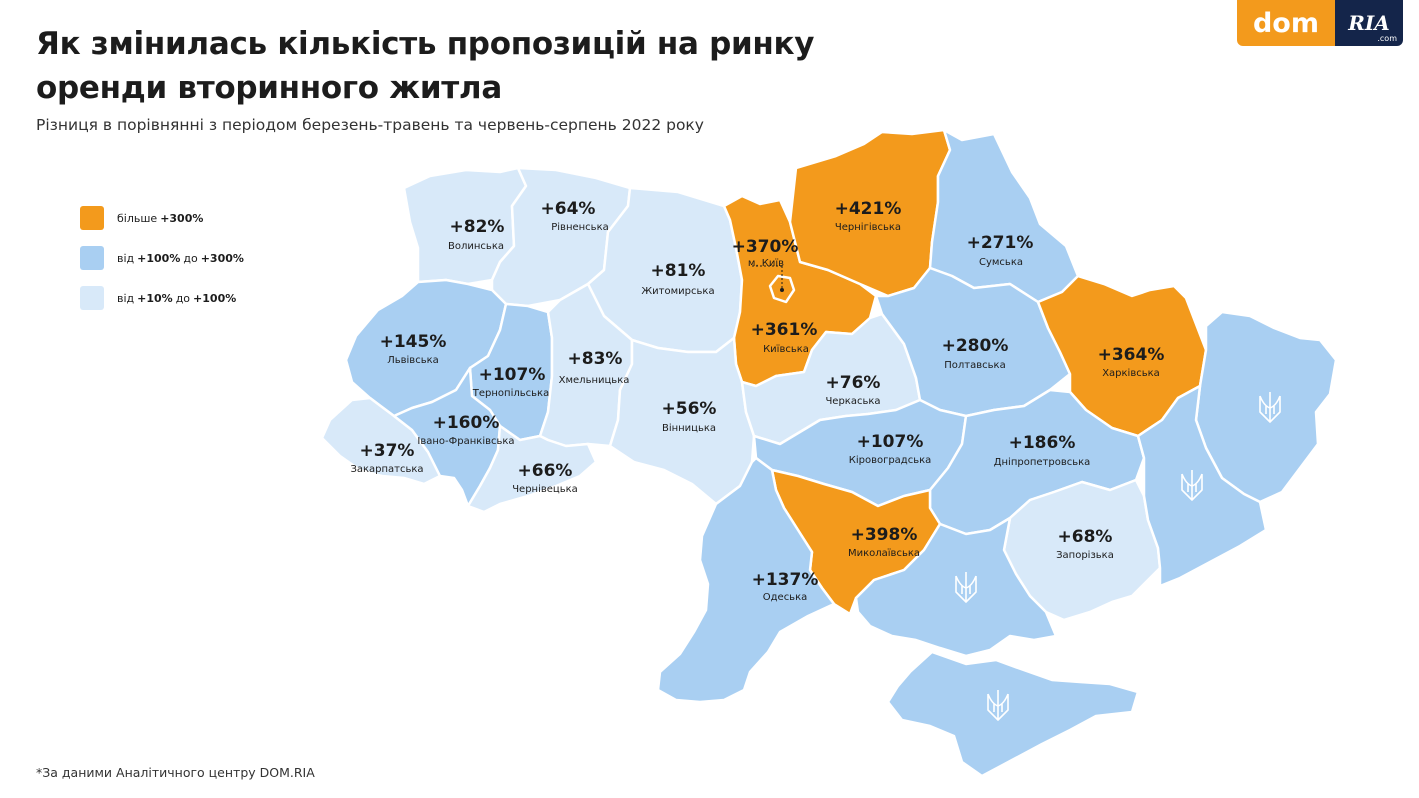 Image resolution: width=1419 pixels, height=798 pixels. Describe the element at coordinates (476, 246) in the screenshot. I see `label-volyn-name: Волинська` at that location.